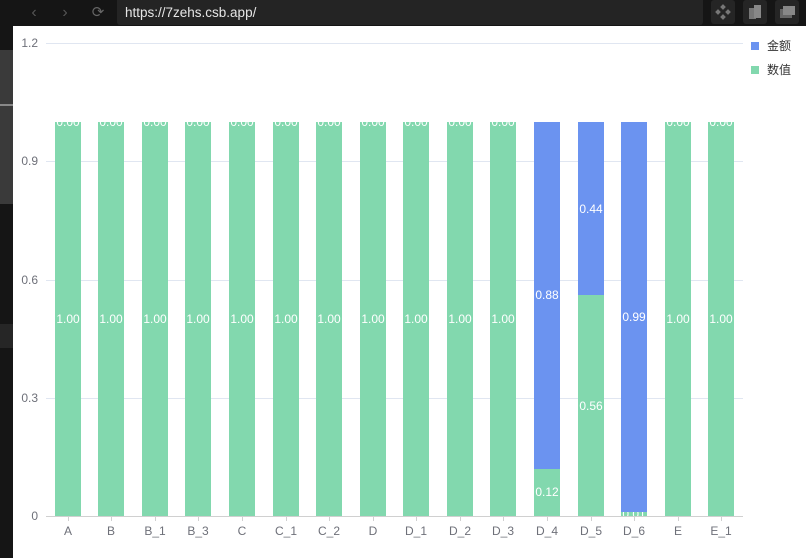 This screenshot has width=806, height=558. What do you see at coordinates (29, 161) in the screenshot?
I see `y-tick-label: 0.9` at bounding box center [29, 161].